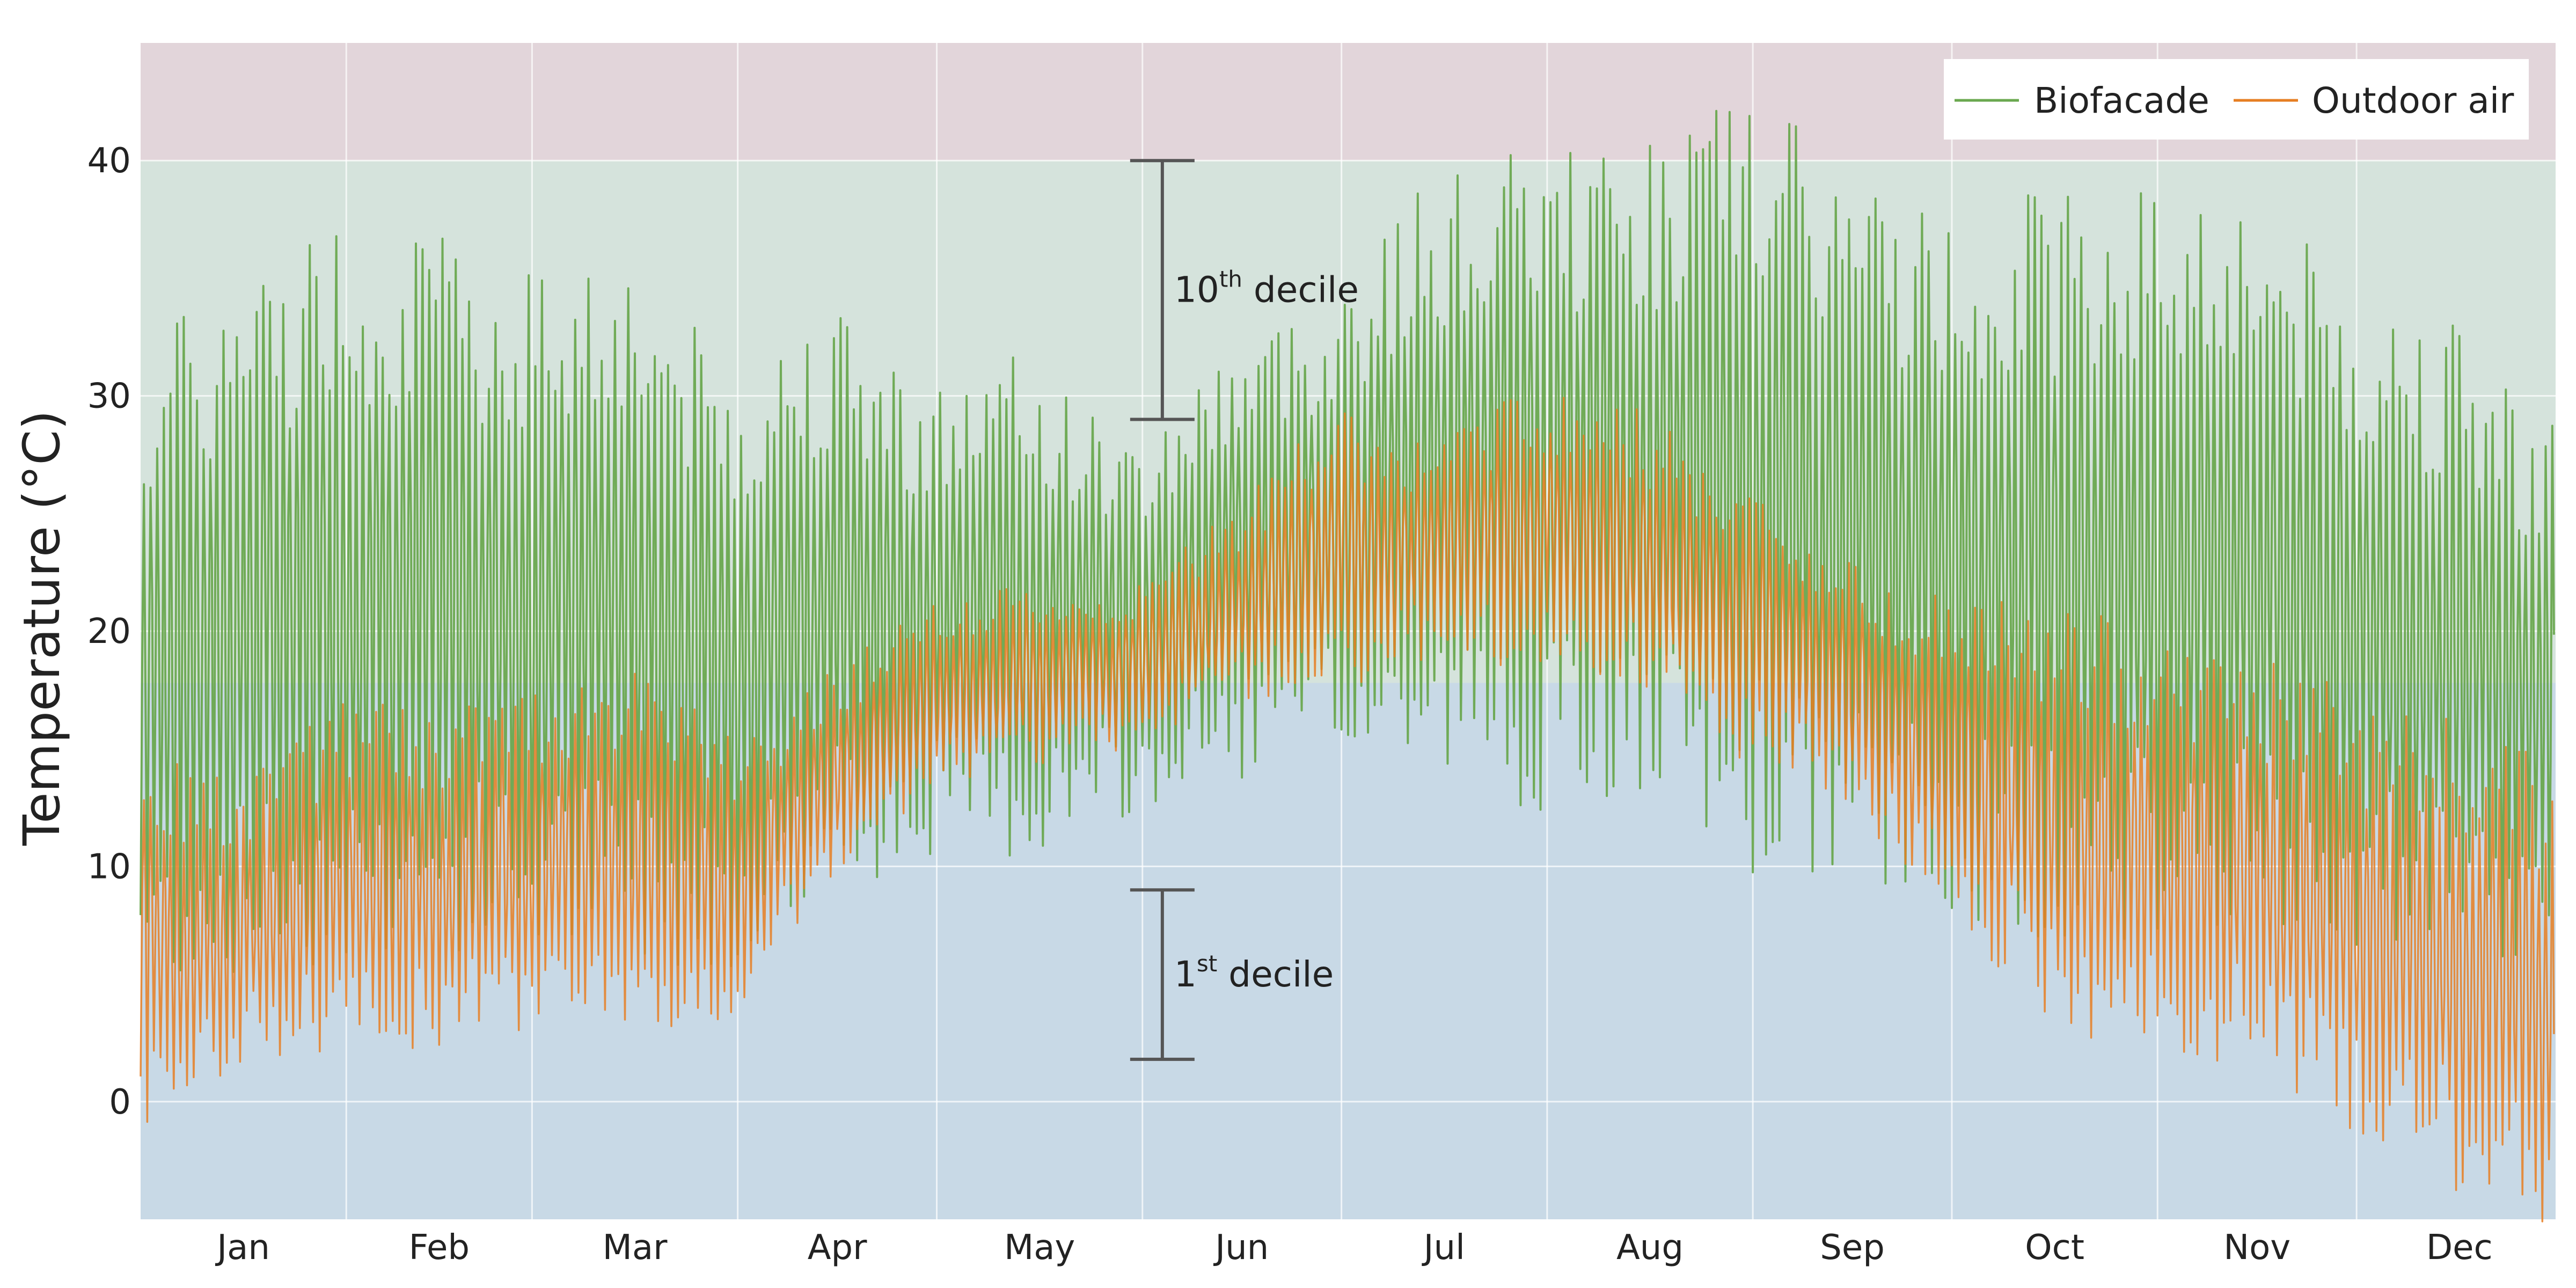  I want to click on y-tick-label: 10, so click(109, 867).